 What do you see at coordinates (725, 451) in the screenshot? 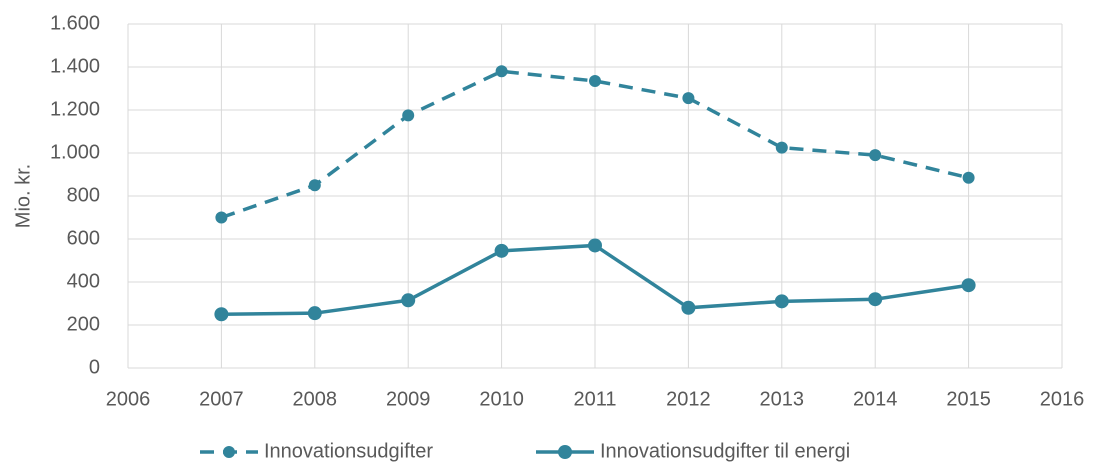
I see `legend-label: Innovationsudgifter til energi` at bounding box center [725, 451].